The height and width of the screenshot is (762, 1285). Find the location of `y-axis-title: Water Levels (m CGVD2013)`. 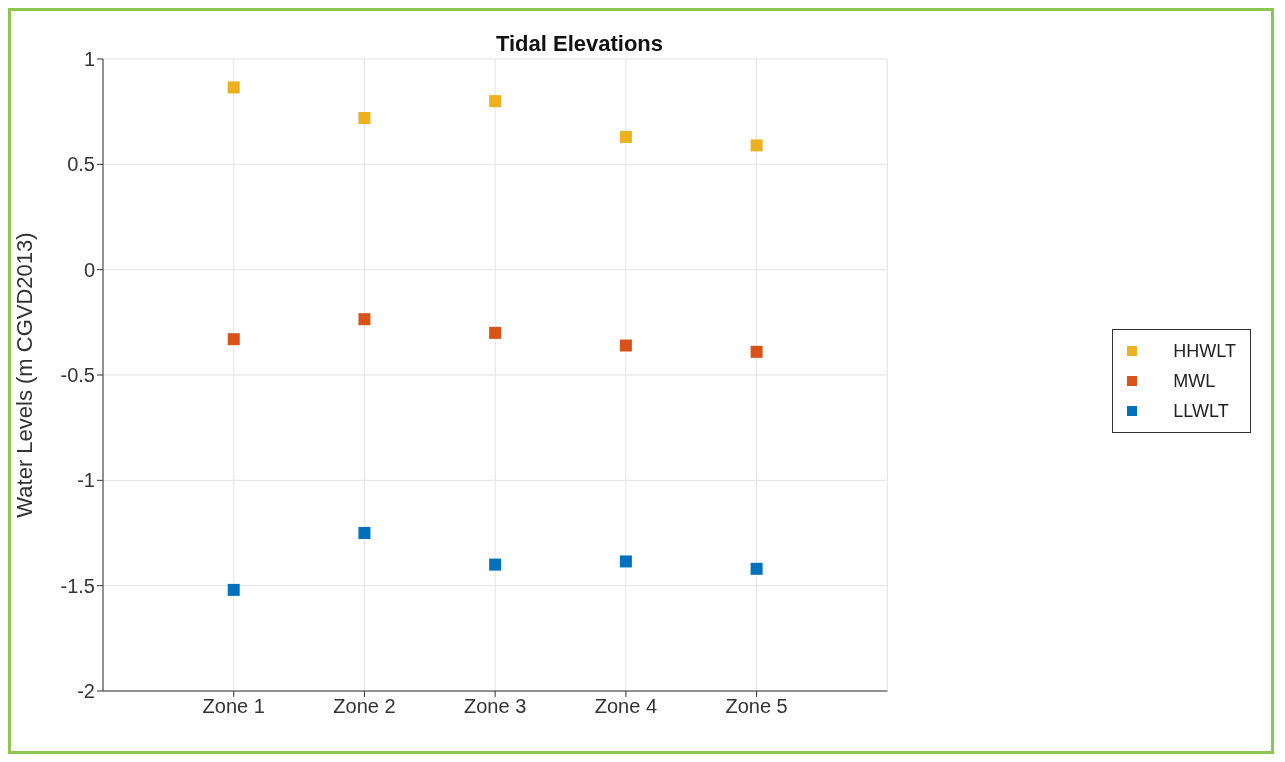

y-axis-title: Water Levels (m CGVD2013) is located at coordinates (24, 375).